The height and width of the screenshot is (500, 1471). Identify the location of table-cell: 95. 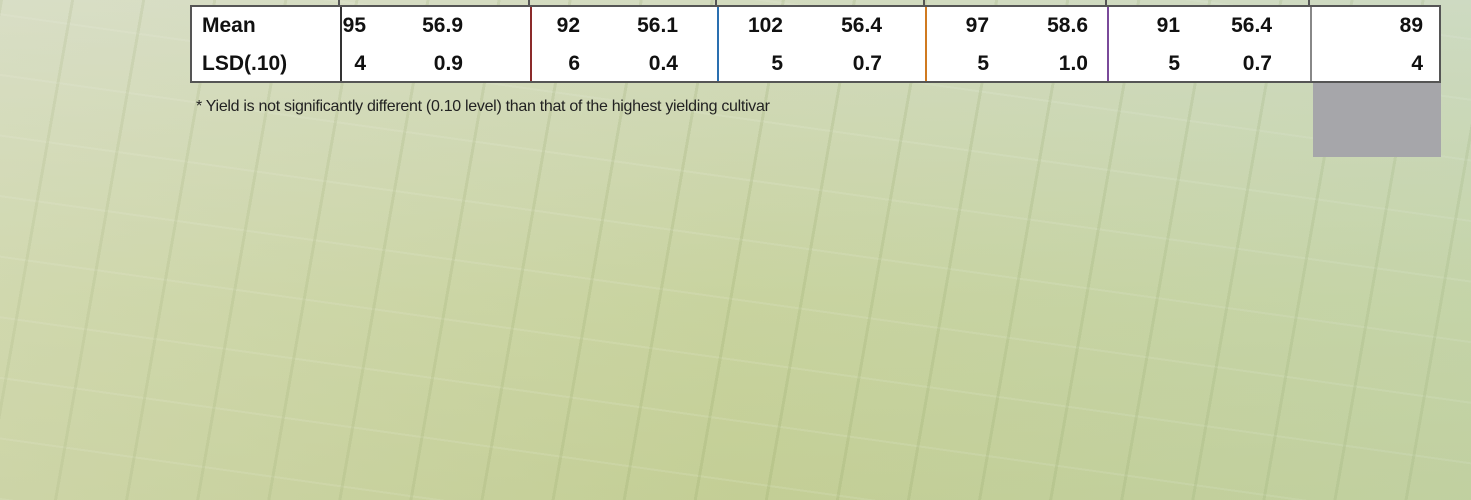
(354, 25).